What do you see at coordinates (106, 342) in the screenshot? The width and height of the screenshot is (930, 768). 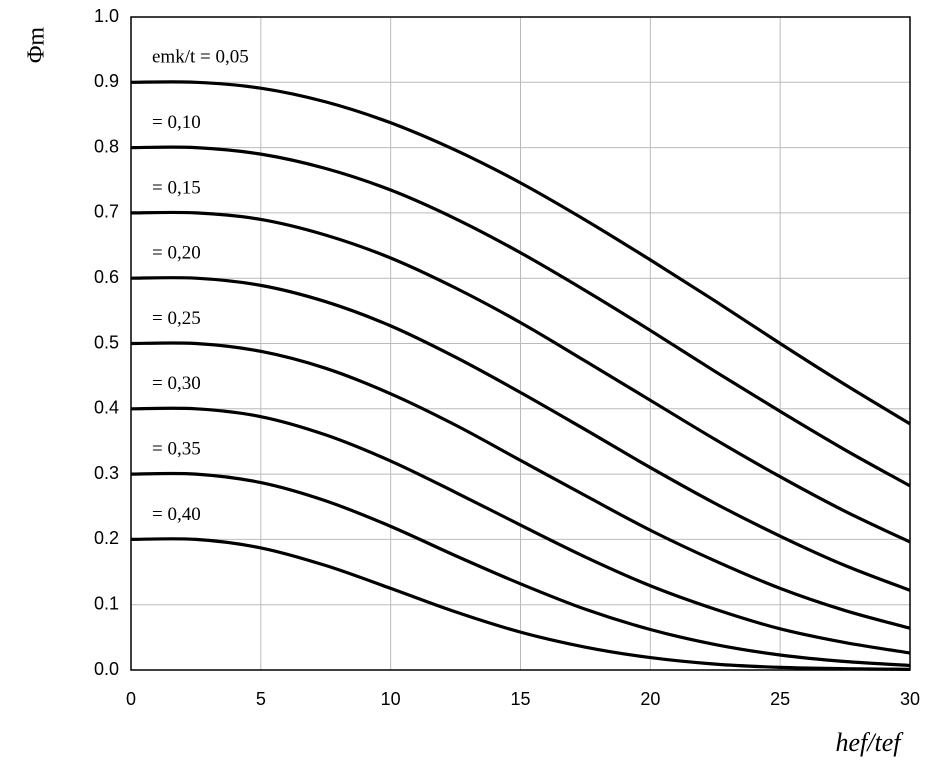 I see `y-tick-label: 0.5` at bounding box center [106, 342].